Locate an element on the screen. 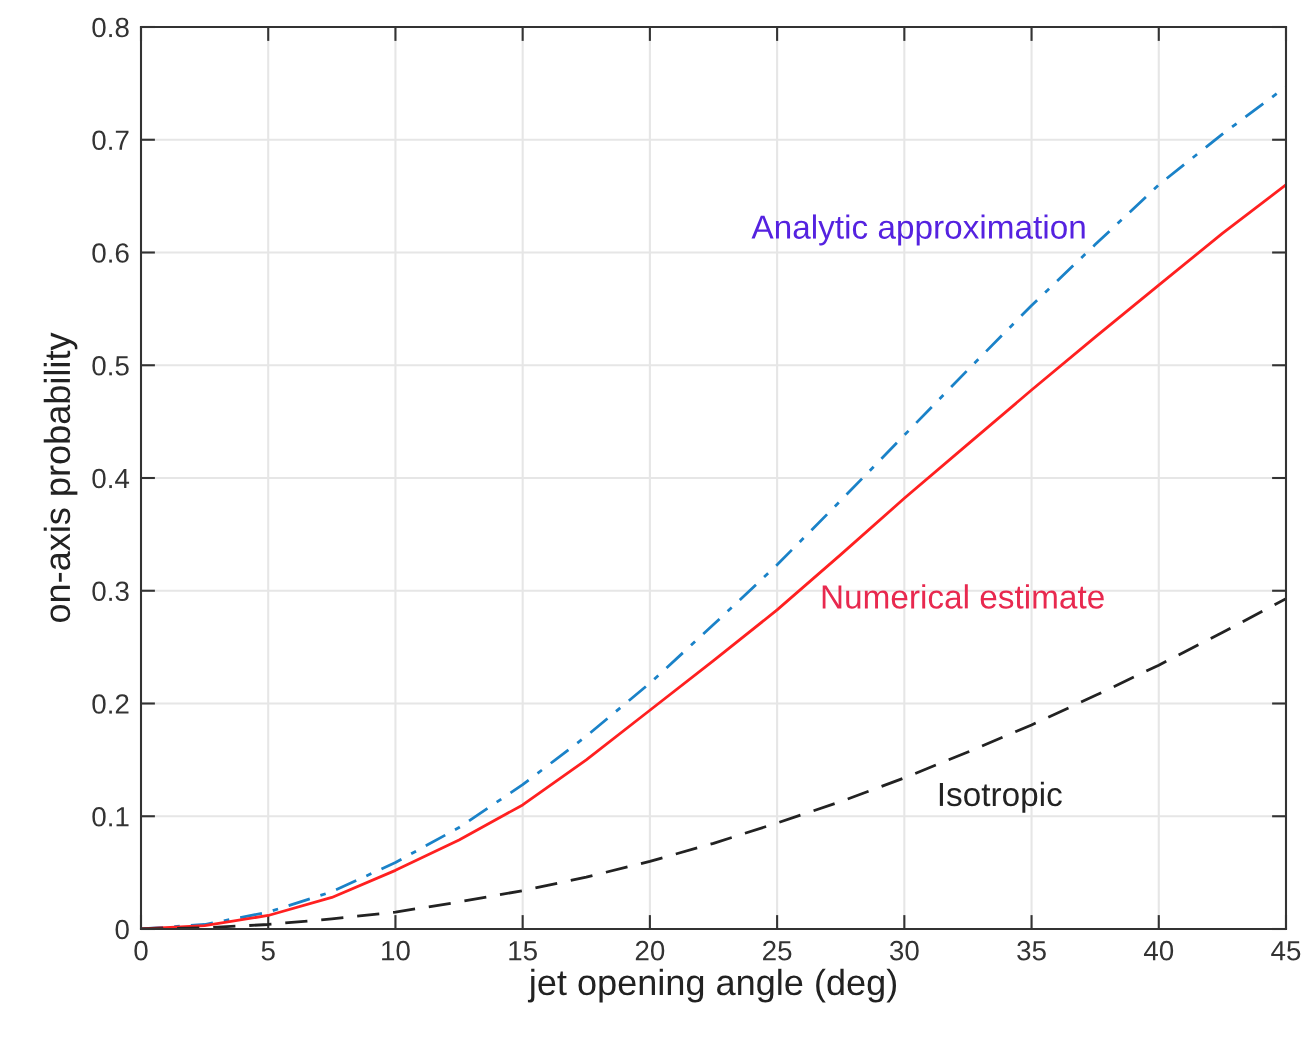 This screenshot has height=1039, width=1310. x-tick-label: 25 is located at coordinates (777, 950).